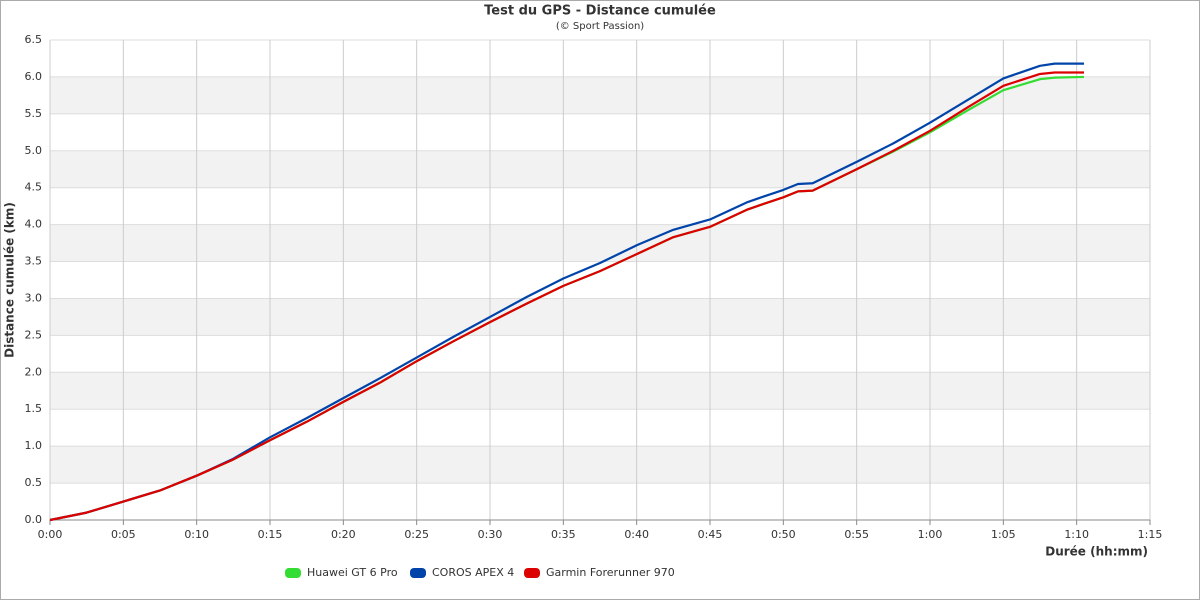  I want to click on y-tick-label: 4.5, so click(34, 187).